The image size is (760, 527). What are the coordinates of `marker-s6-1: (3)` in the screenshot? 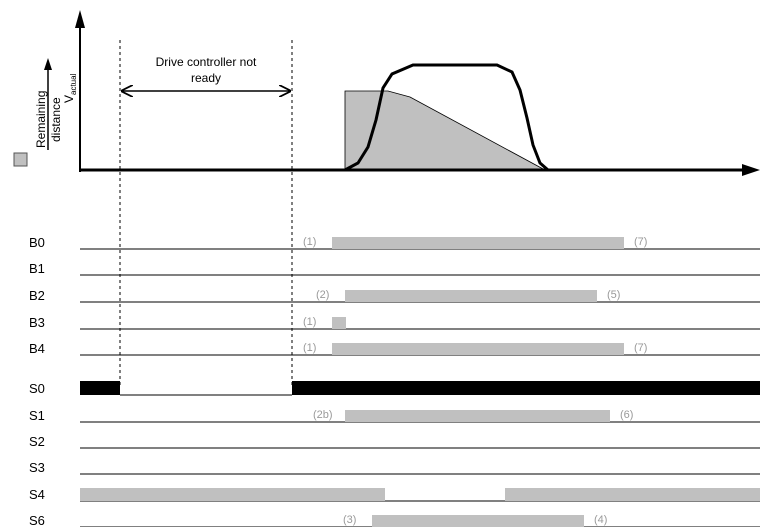 It's located at (349, 520).